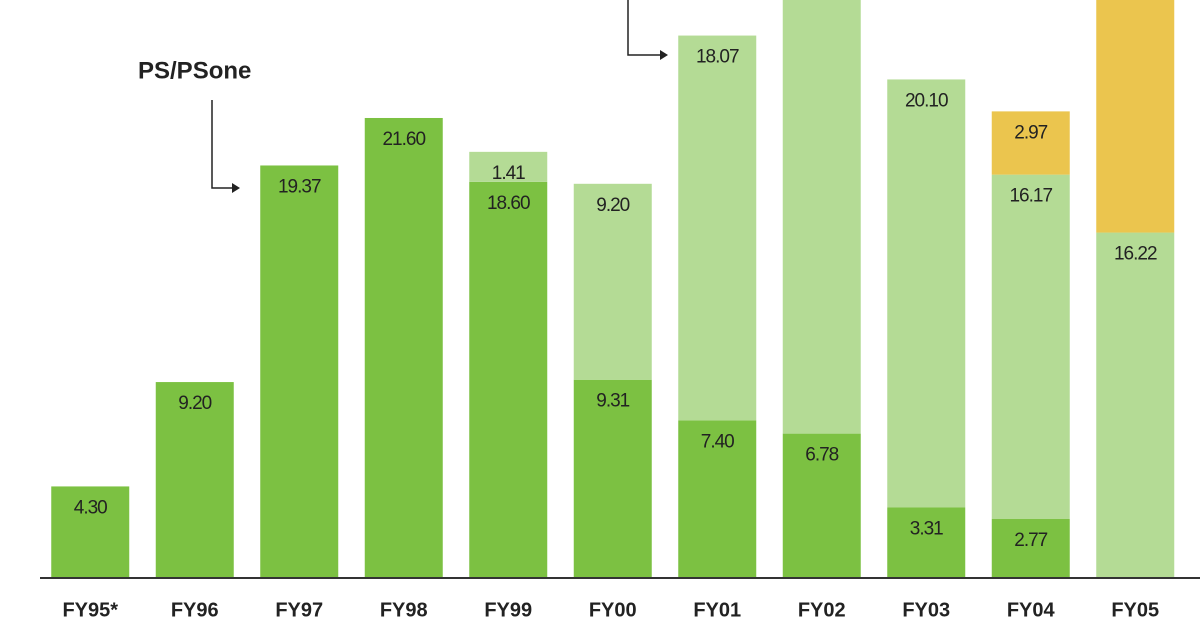  What do you see at coordinates (508, 203) in the screenshot?
I see `data-label: 18.60` at bounding box center [508, 203].